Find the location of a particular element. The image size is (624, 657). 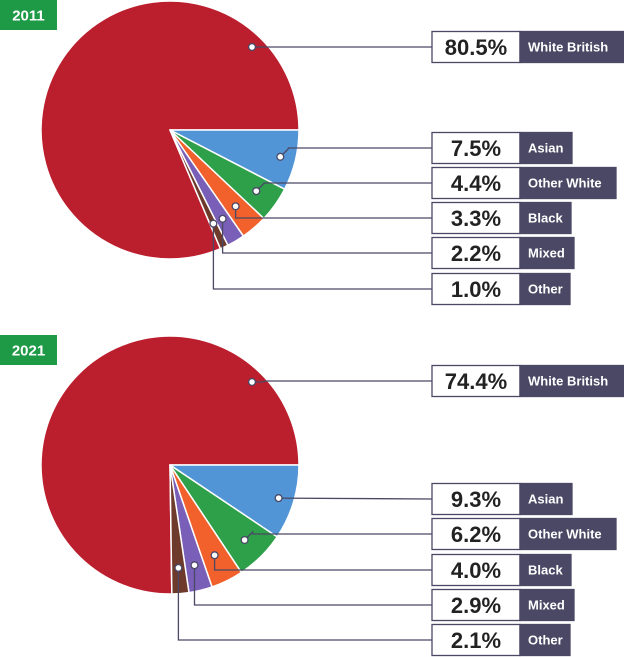

value-label: 7.5% is located at coordinates (476, 148).